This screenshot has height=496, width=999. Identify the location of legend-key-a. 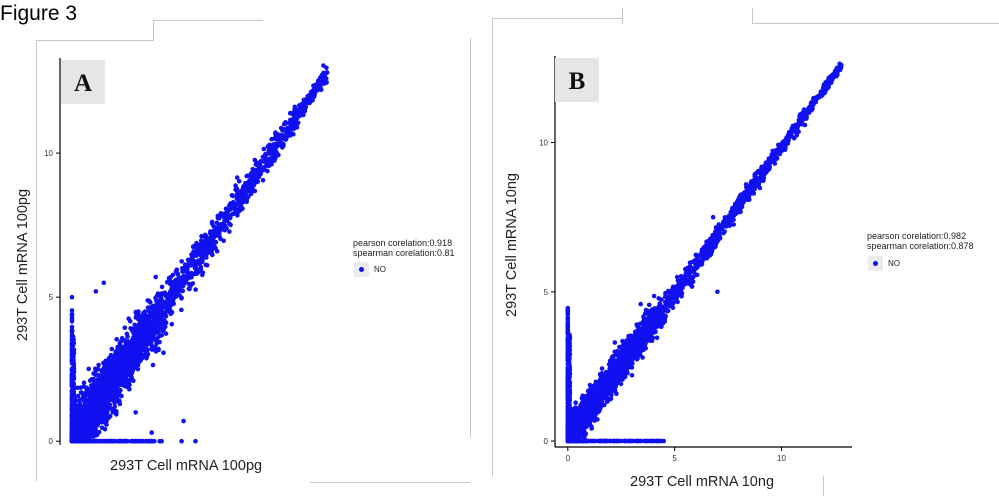
(361, 269).